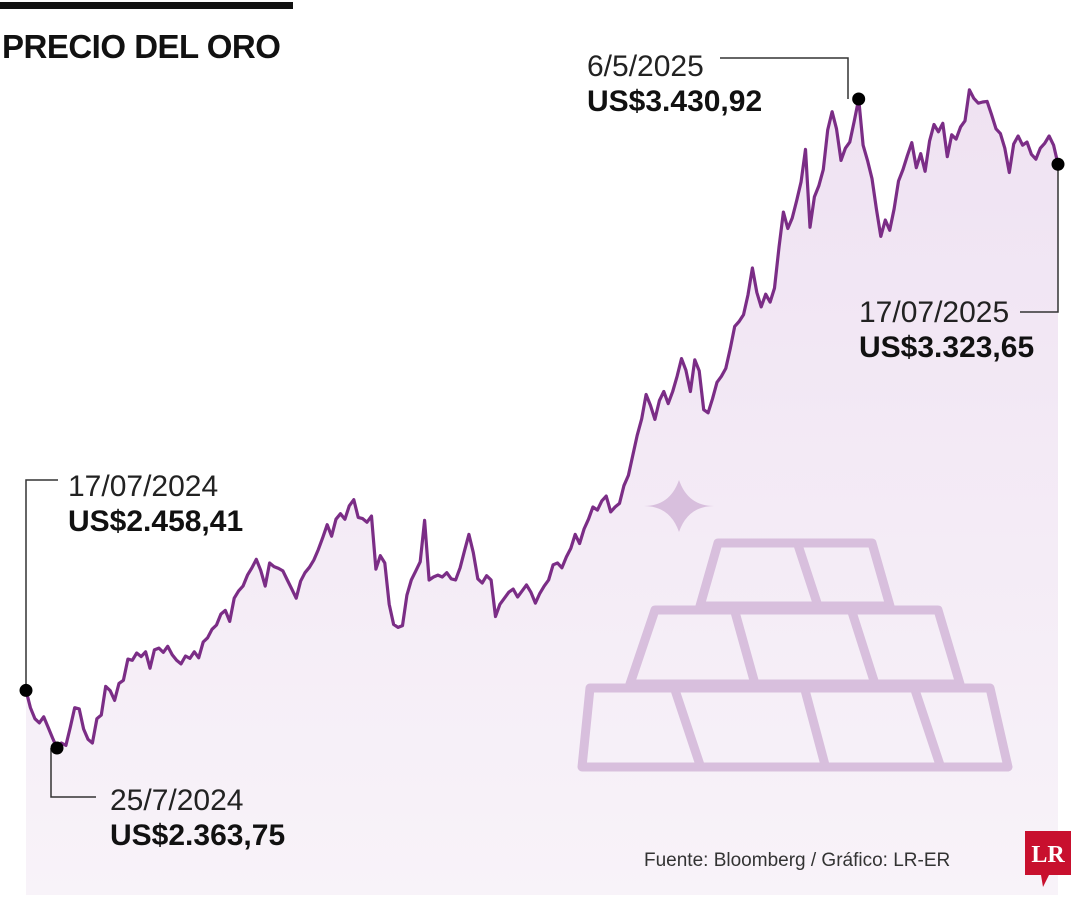 The height and width of the screenshot is (900, 1080). What do you see at coordinates (1048, 855) in the screenshot?
I see `svg-text: LR` at bounding box center [1048, 855].